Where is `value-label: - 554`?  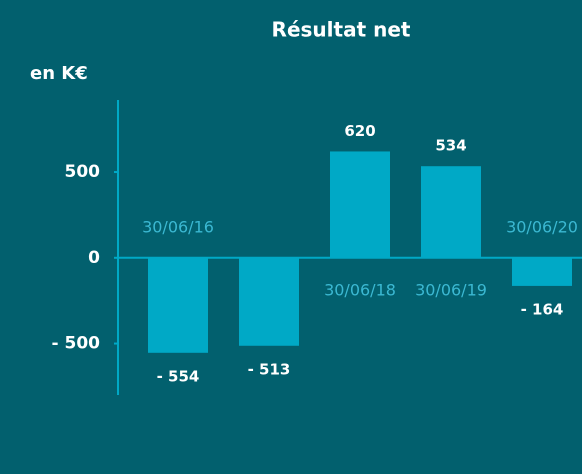
value-label: - 554 is located at coordinates (178, 376).